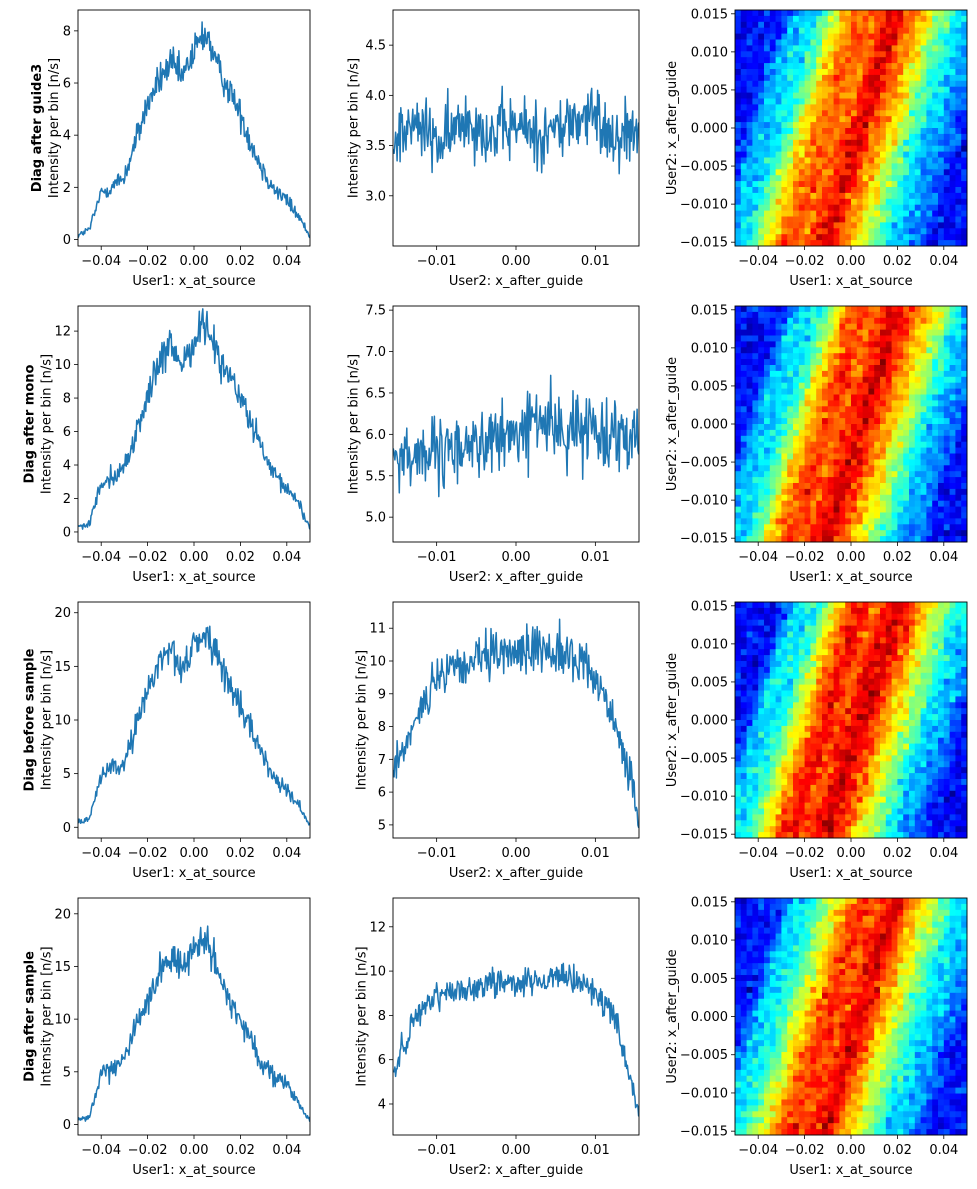 Image resolution: width=977 pixels, height=1189 pixels. What do you see at coordinates (437, 853) in the screenshot?
I see `row-2-x-guide-plot-xtick-label-0: −0.01` at bounding box center [437, 853].